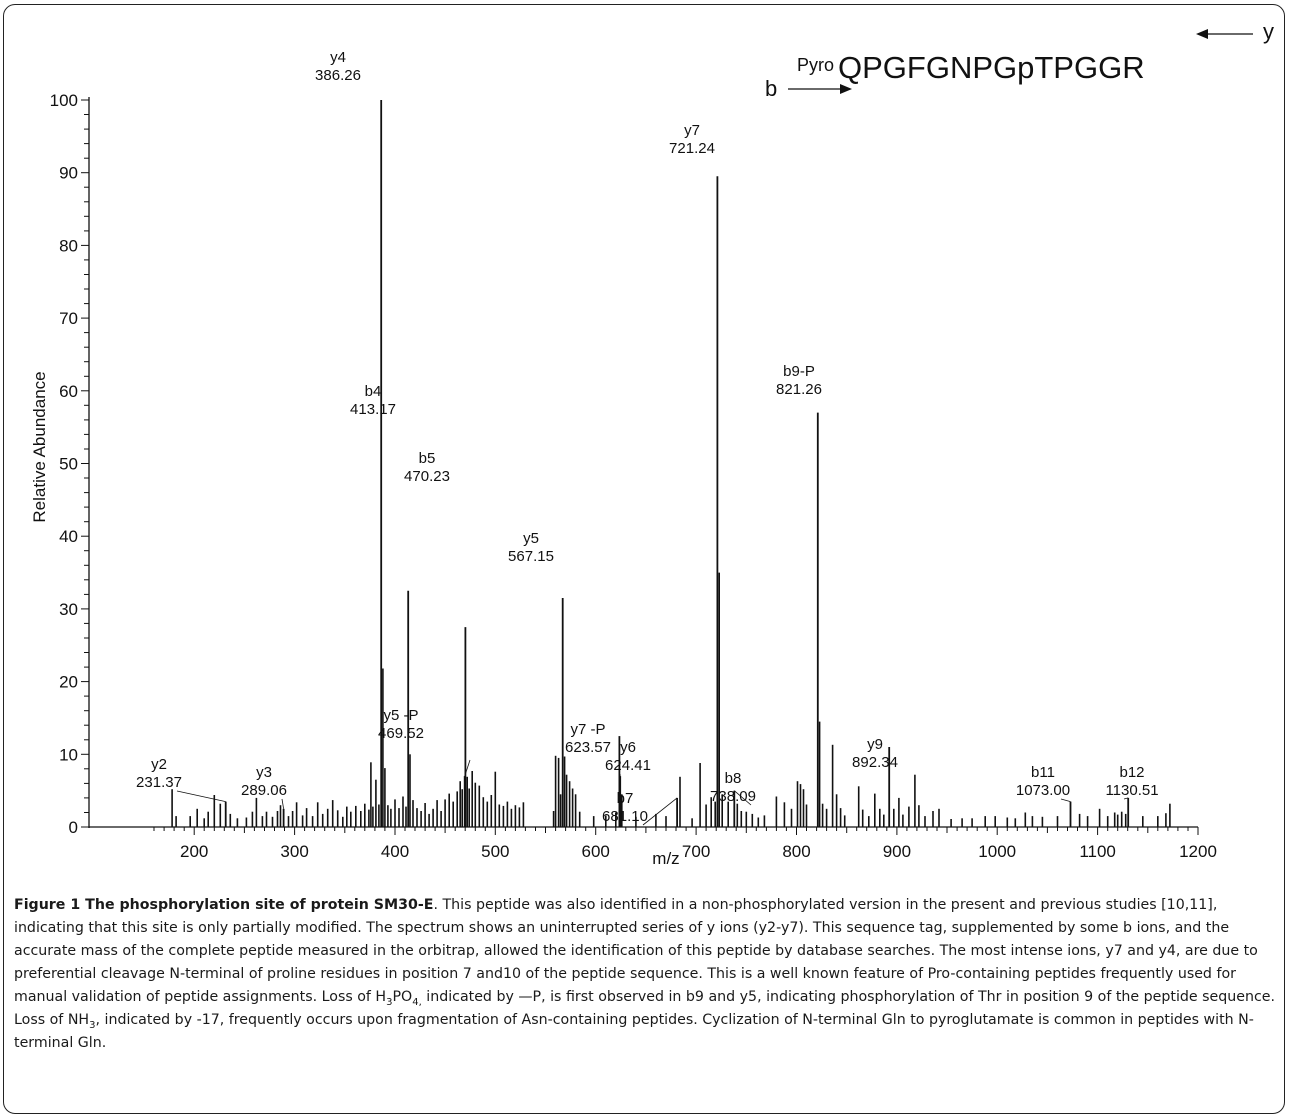 The width and height of the screenshot is (1292, 1119). I want to click on peak-label-y6: y6, so click(628, 747).